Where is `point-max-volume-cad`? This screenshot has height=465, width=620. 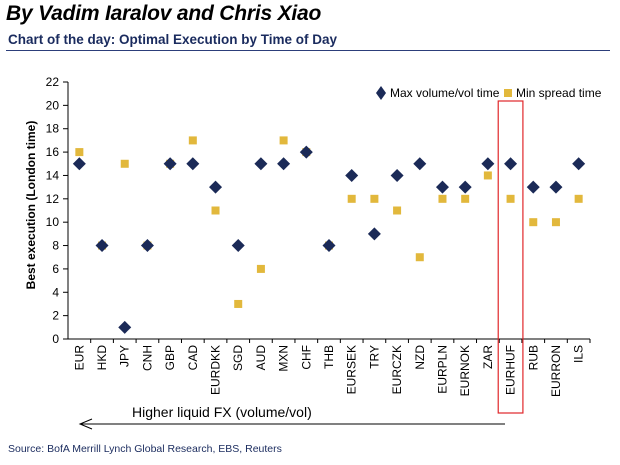
point-max-volume-cad is located at coordinates (193, 164).